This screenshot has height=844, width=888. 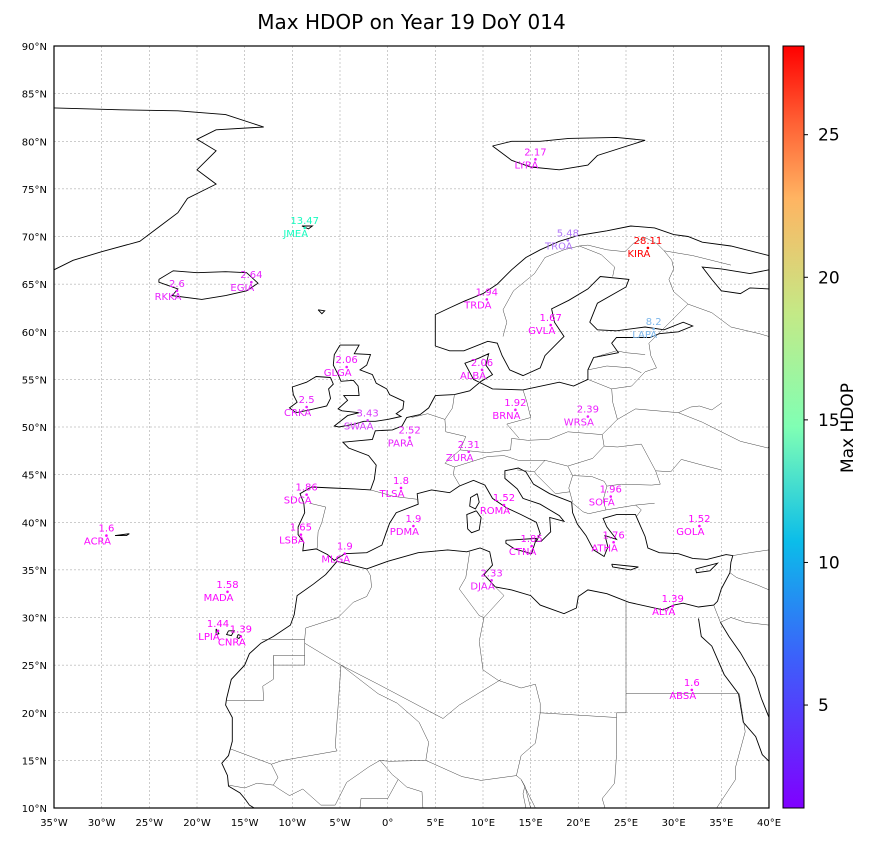 I want to click on station-wrsa: 2.39 WRSA, so click(x=581, y=417).